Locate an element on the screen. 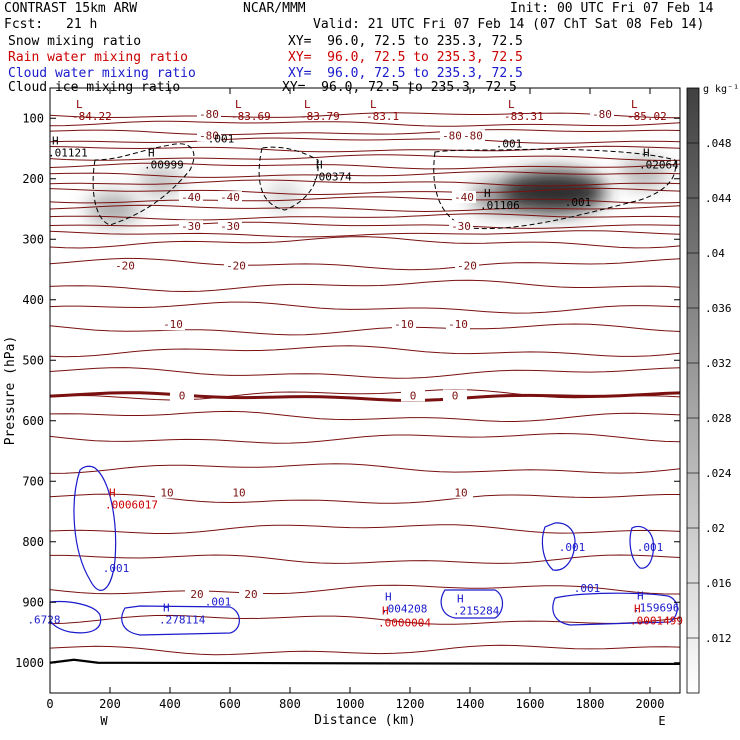 The image size is (740, 740). legend-rain-name: Rain water mixing ratio is located at coordinates (98, 57).